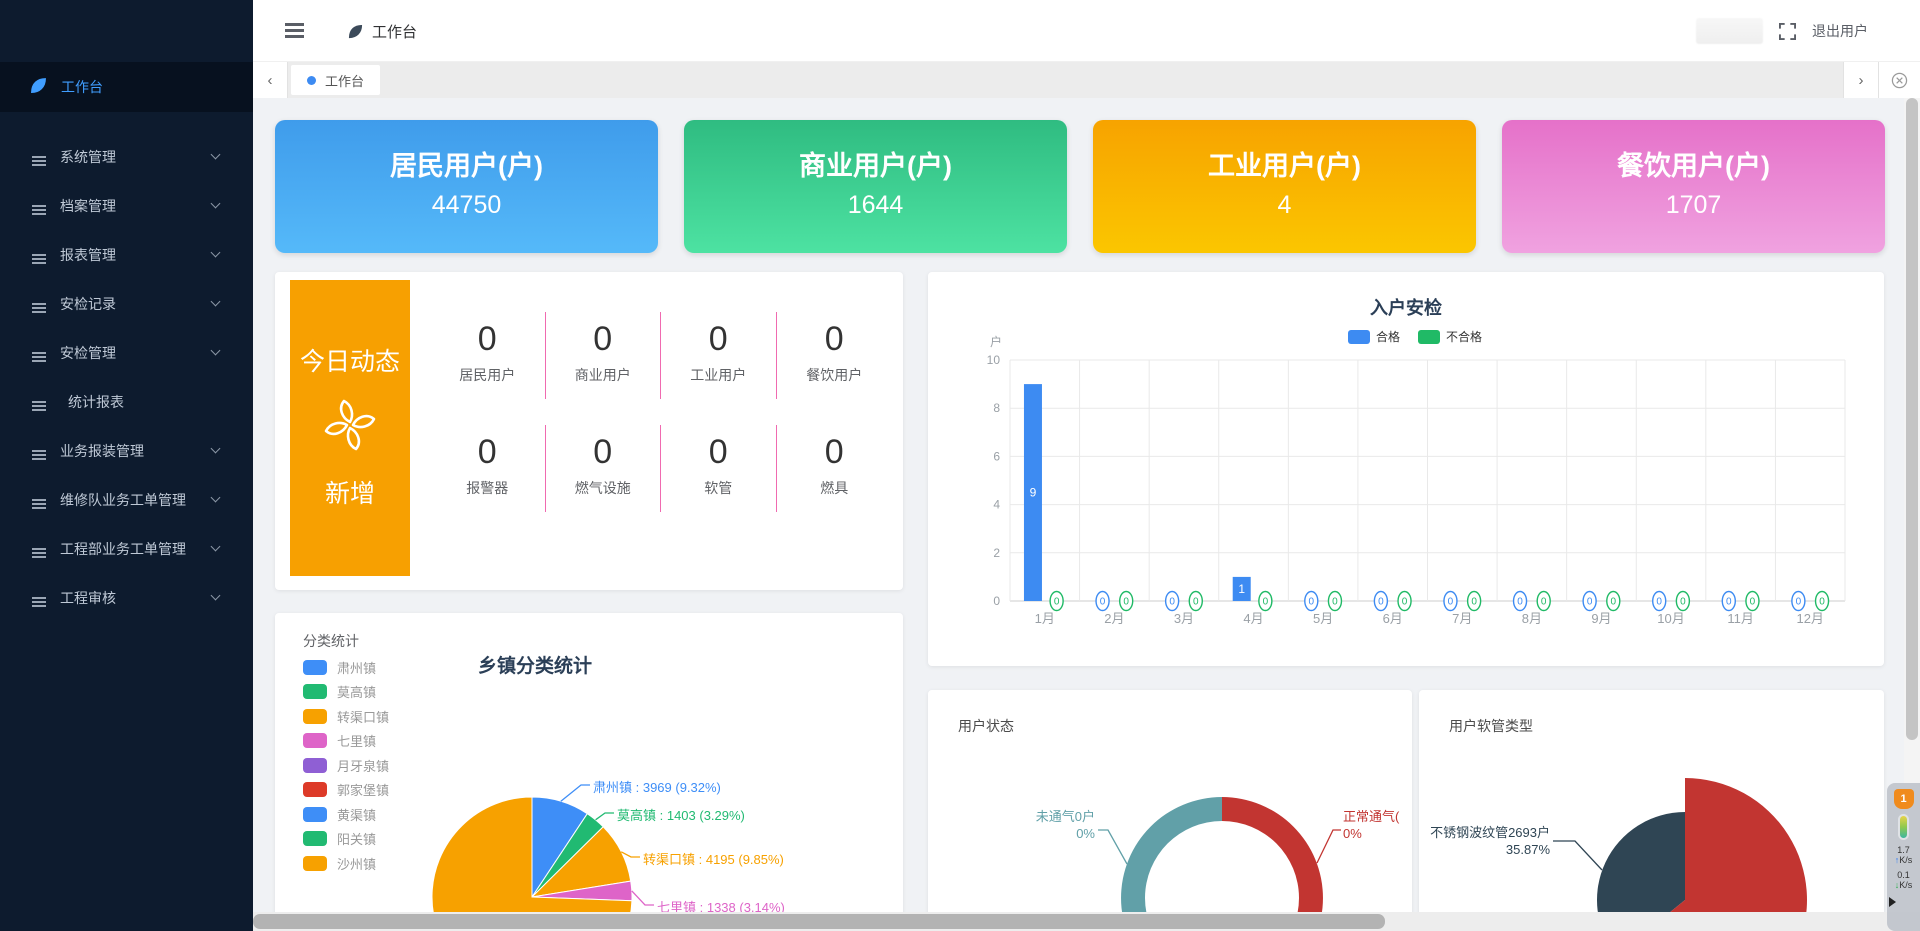 Image resolution: width=1920 pixels, height=931 pixels. Describe the element at coordinates (1899, 80) in the screenshot. I see `tabs-close-icon` at that location.